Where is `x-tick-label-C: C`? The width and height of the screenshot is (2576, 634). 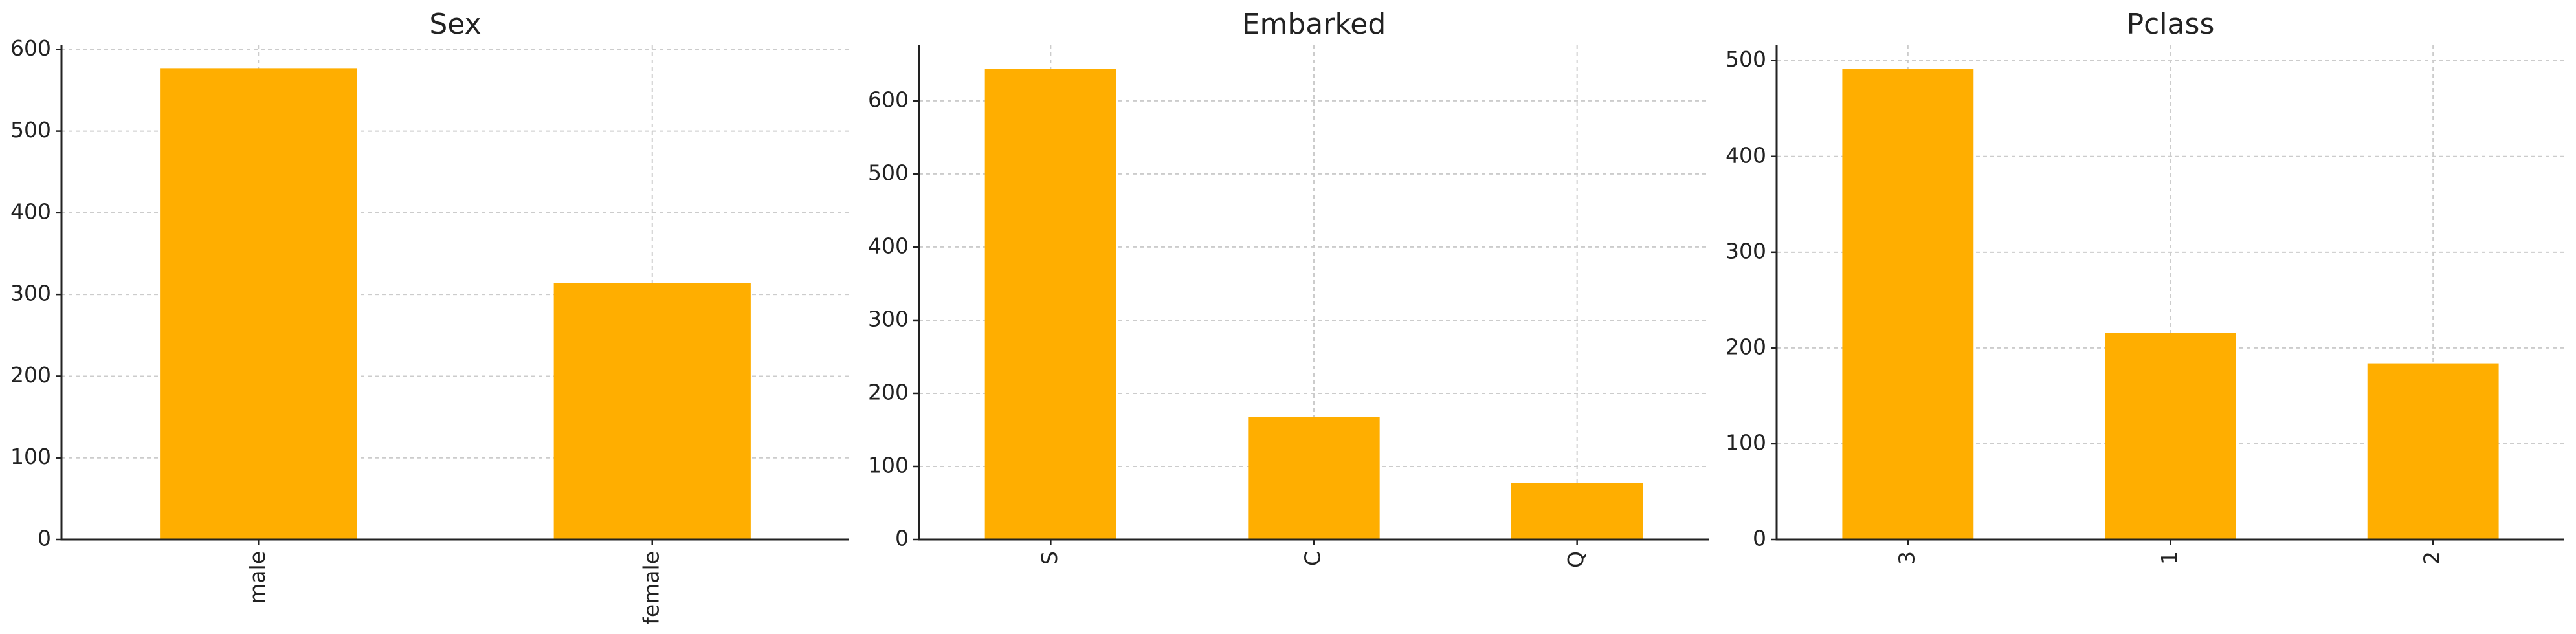 x-tick-label-C: C is located at coordinates (1313, 558).